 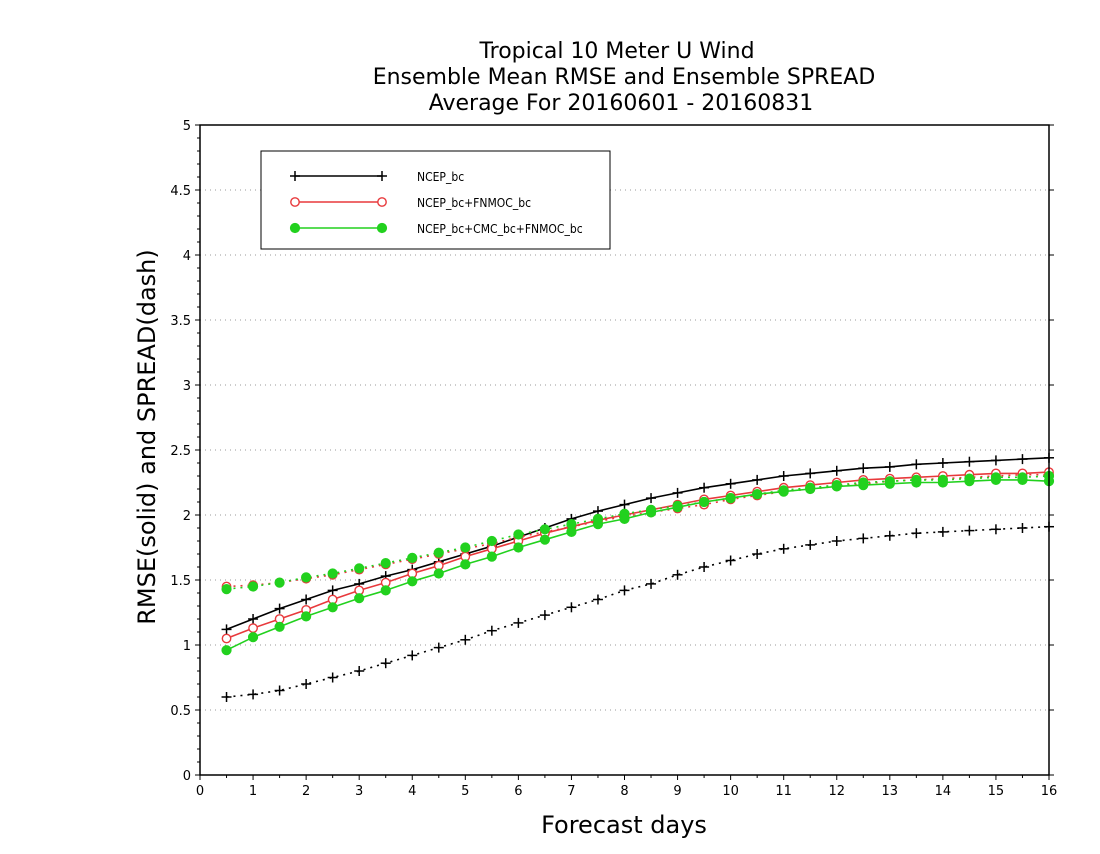 What do you see at coordinates (890, 791) in the screenshot?
I see `x-tick-label: 13` at bounding box center [890, 791].